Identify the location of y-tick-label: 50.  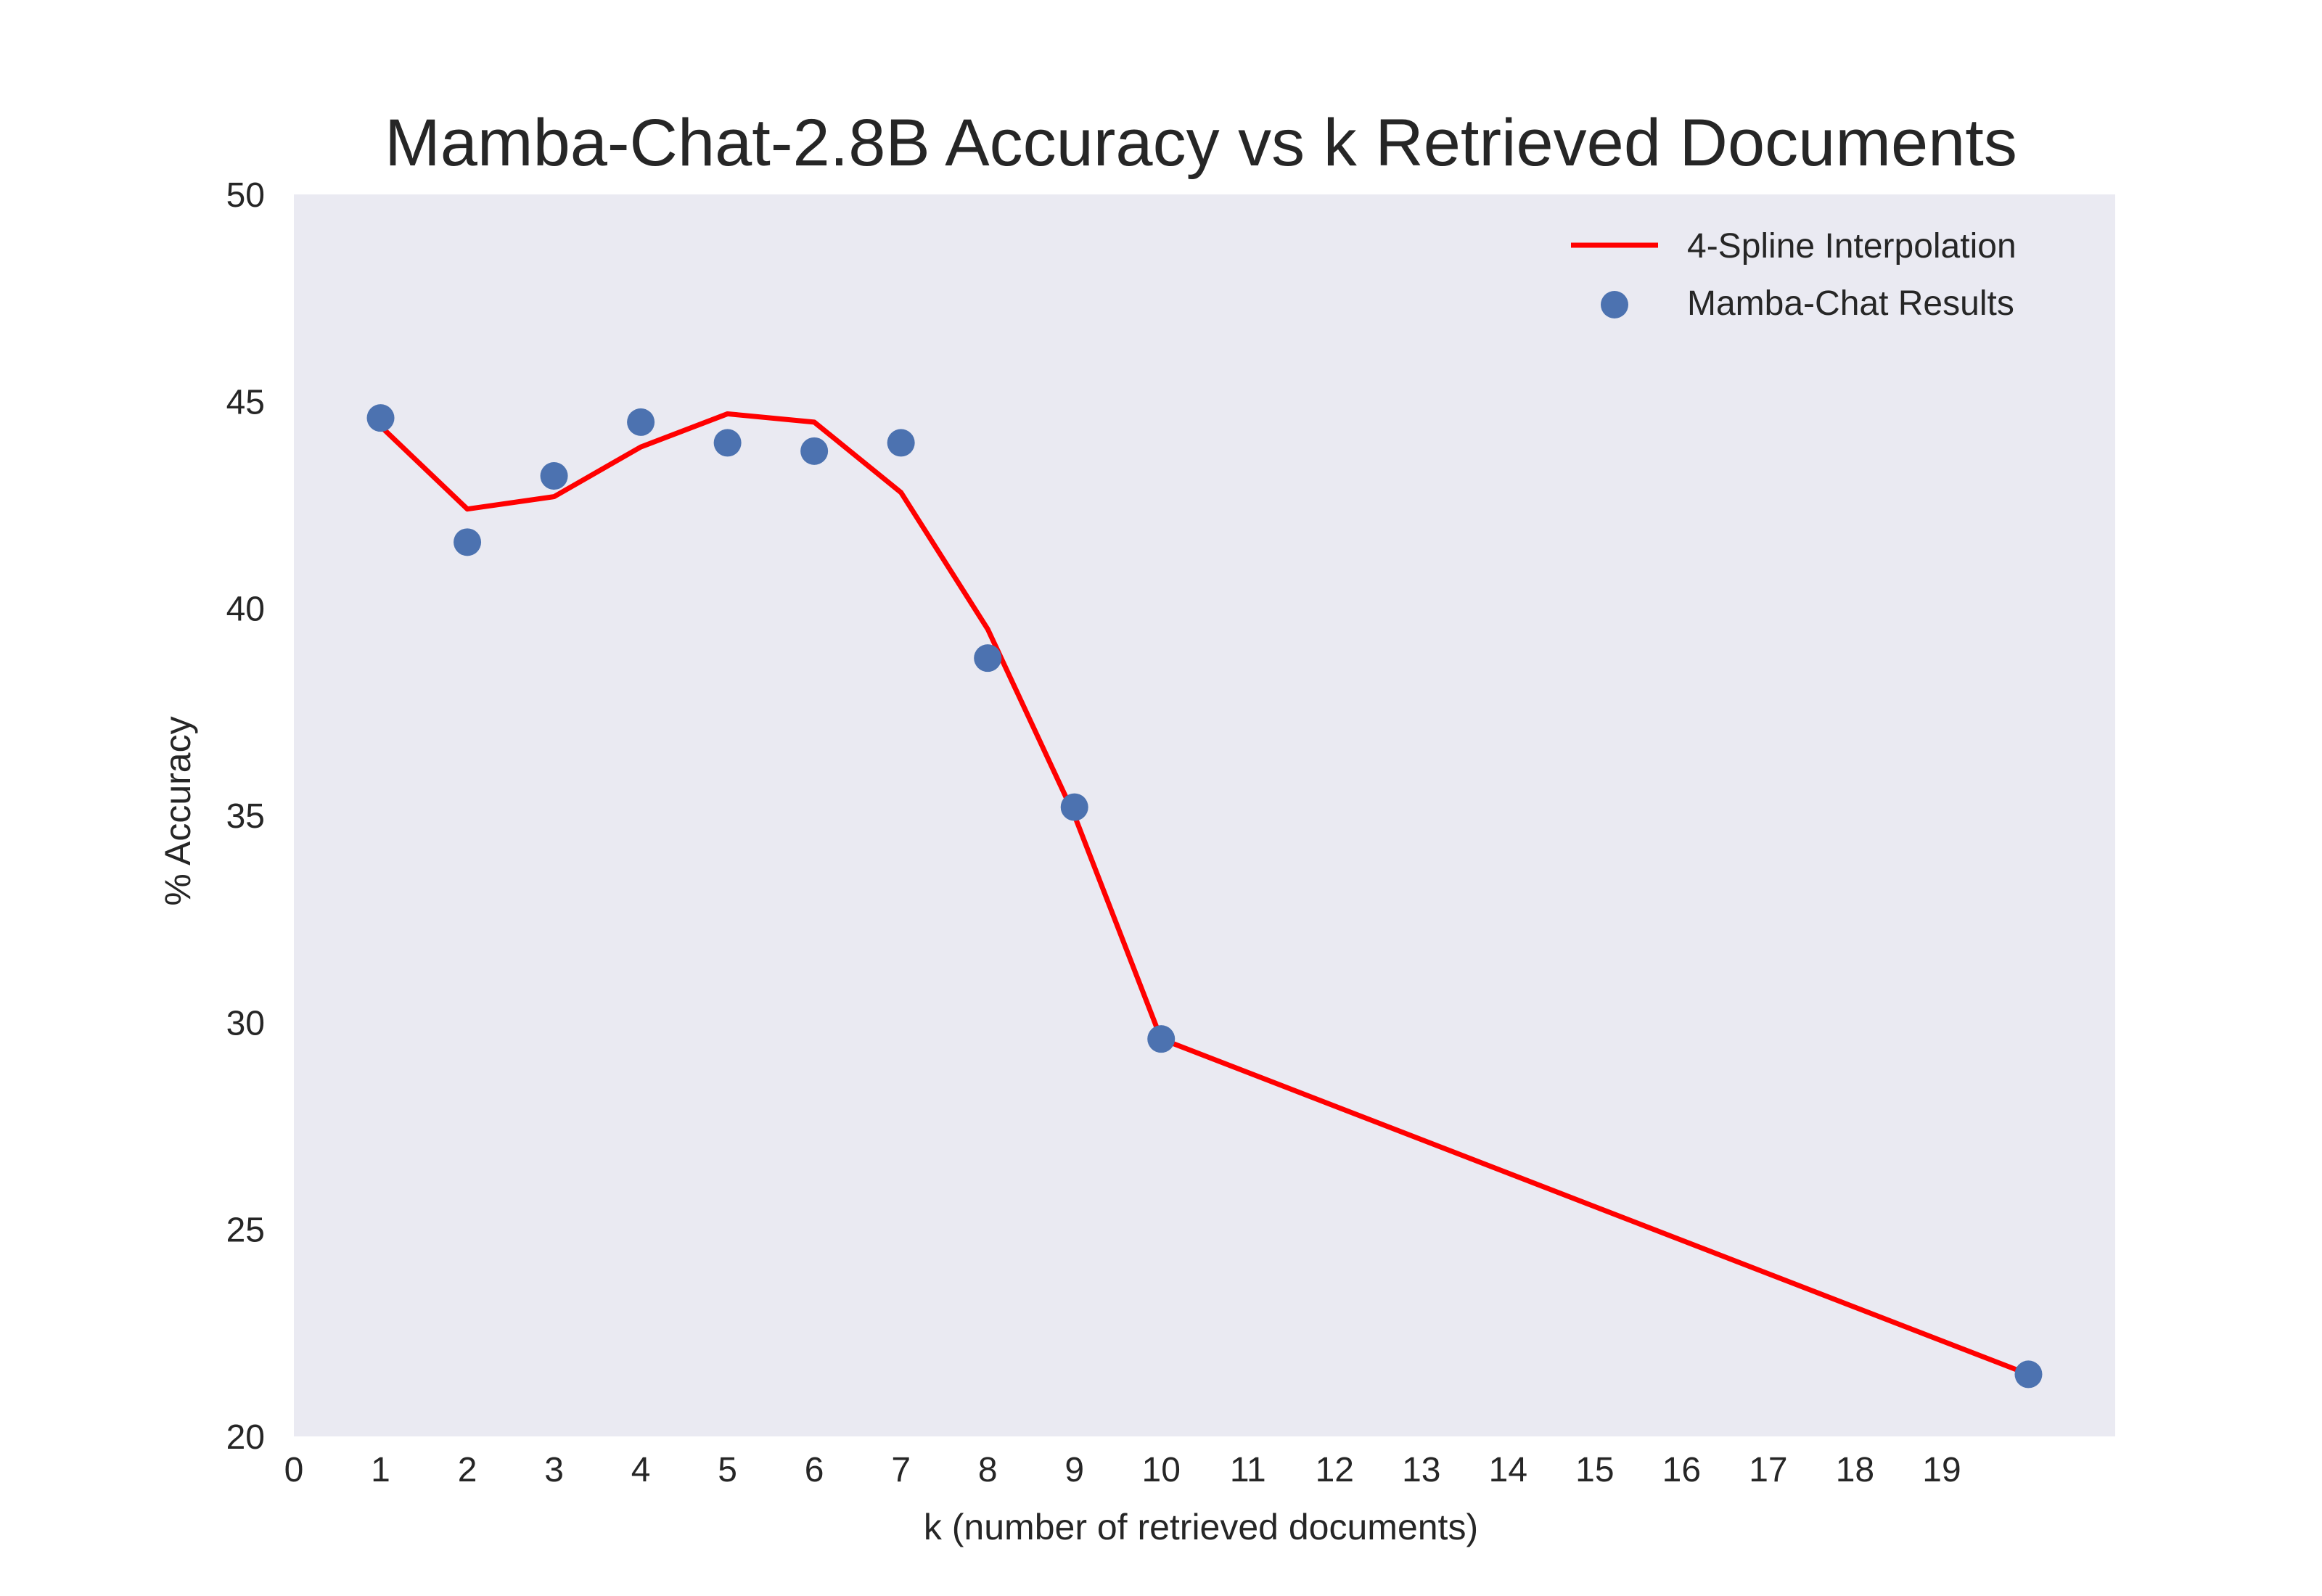
(245, 196).